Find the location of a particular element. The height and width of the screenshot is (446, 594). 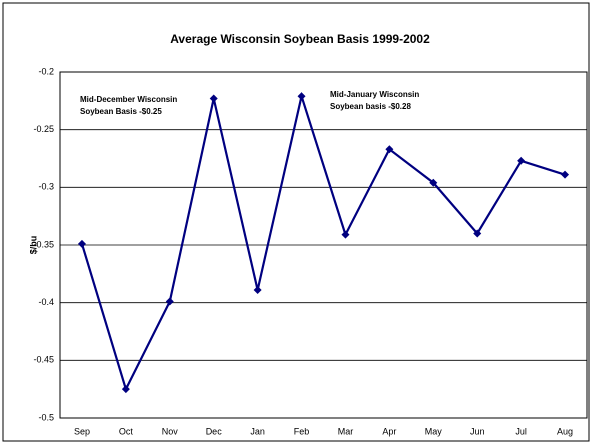

annotation: Mid-January Wisconsin is located at coordinates (374, 94).